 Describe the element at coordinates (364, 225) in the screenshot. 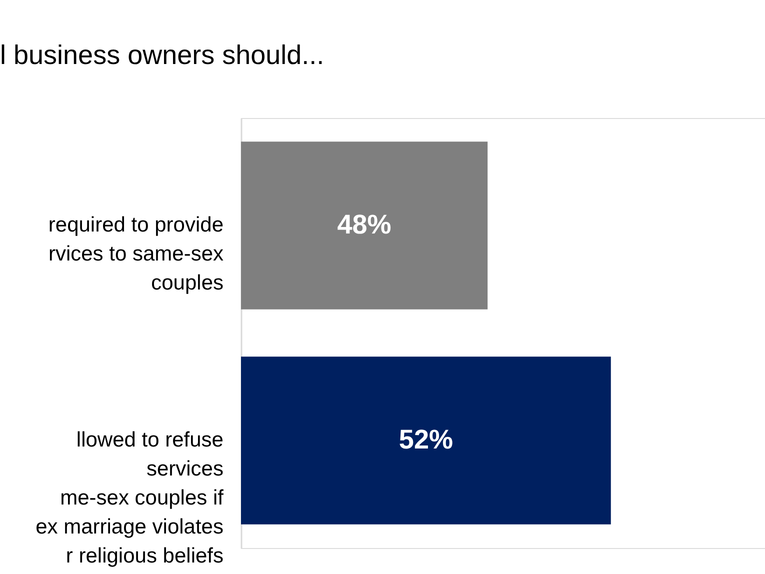

I see `data-label: 48%` at that location.